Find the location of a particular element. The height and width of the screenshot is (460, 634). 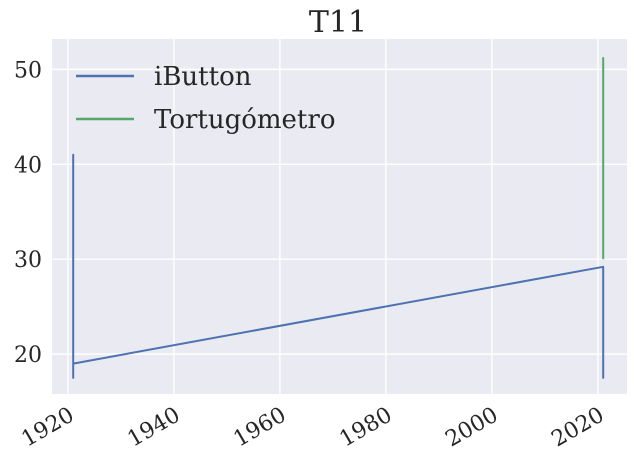

x-tick-label: 2020 is located at coordinates (577, 428).